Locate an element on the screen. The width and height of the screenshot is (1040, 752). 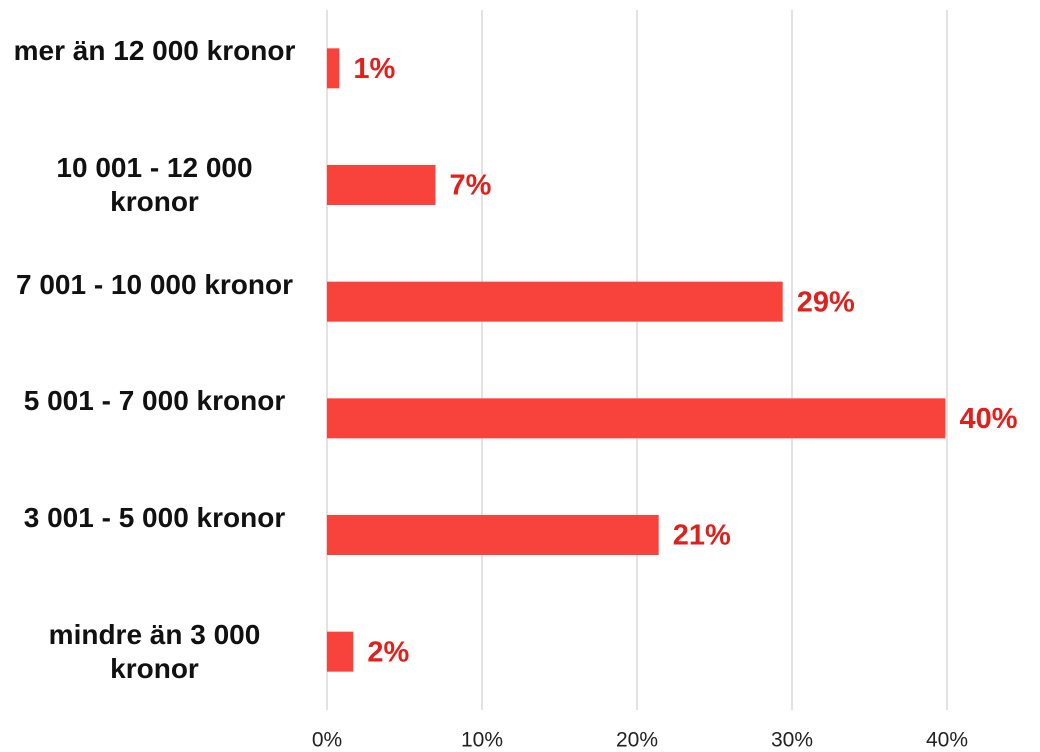
x-tick-label: 40% is located at coordinates (947, 740).